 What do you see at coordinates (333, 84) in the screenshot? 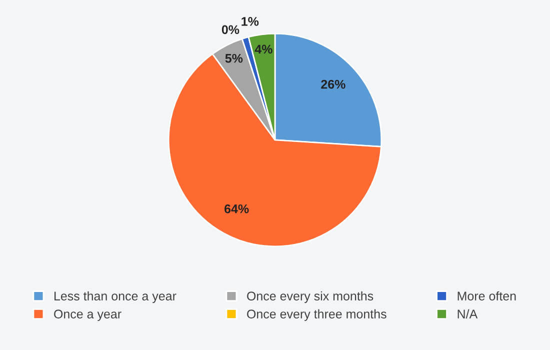
I see `data-label: 26%` at bounding box center [333, 84].